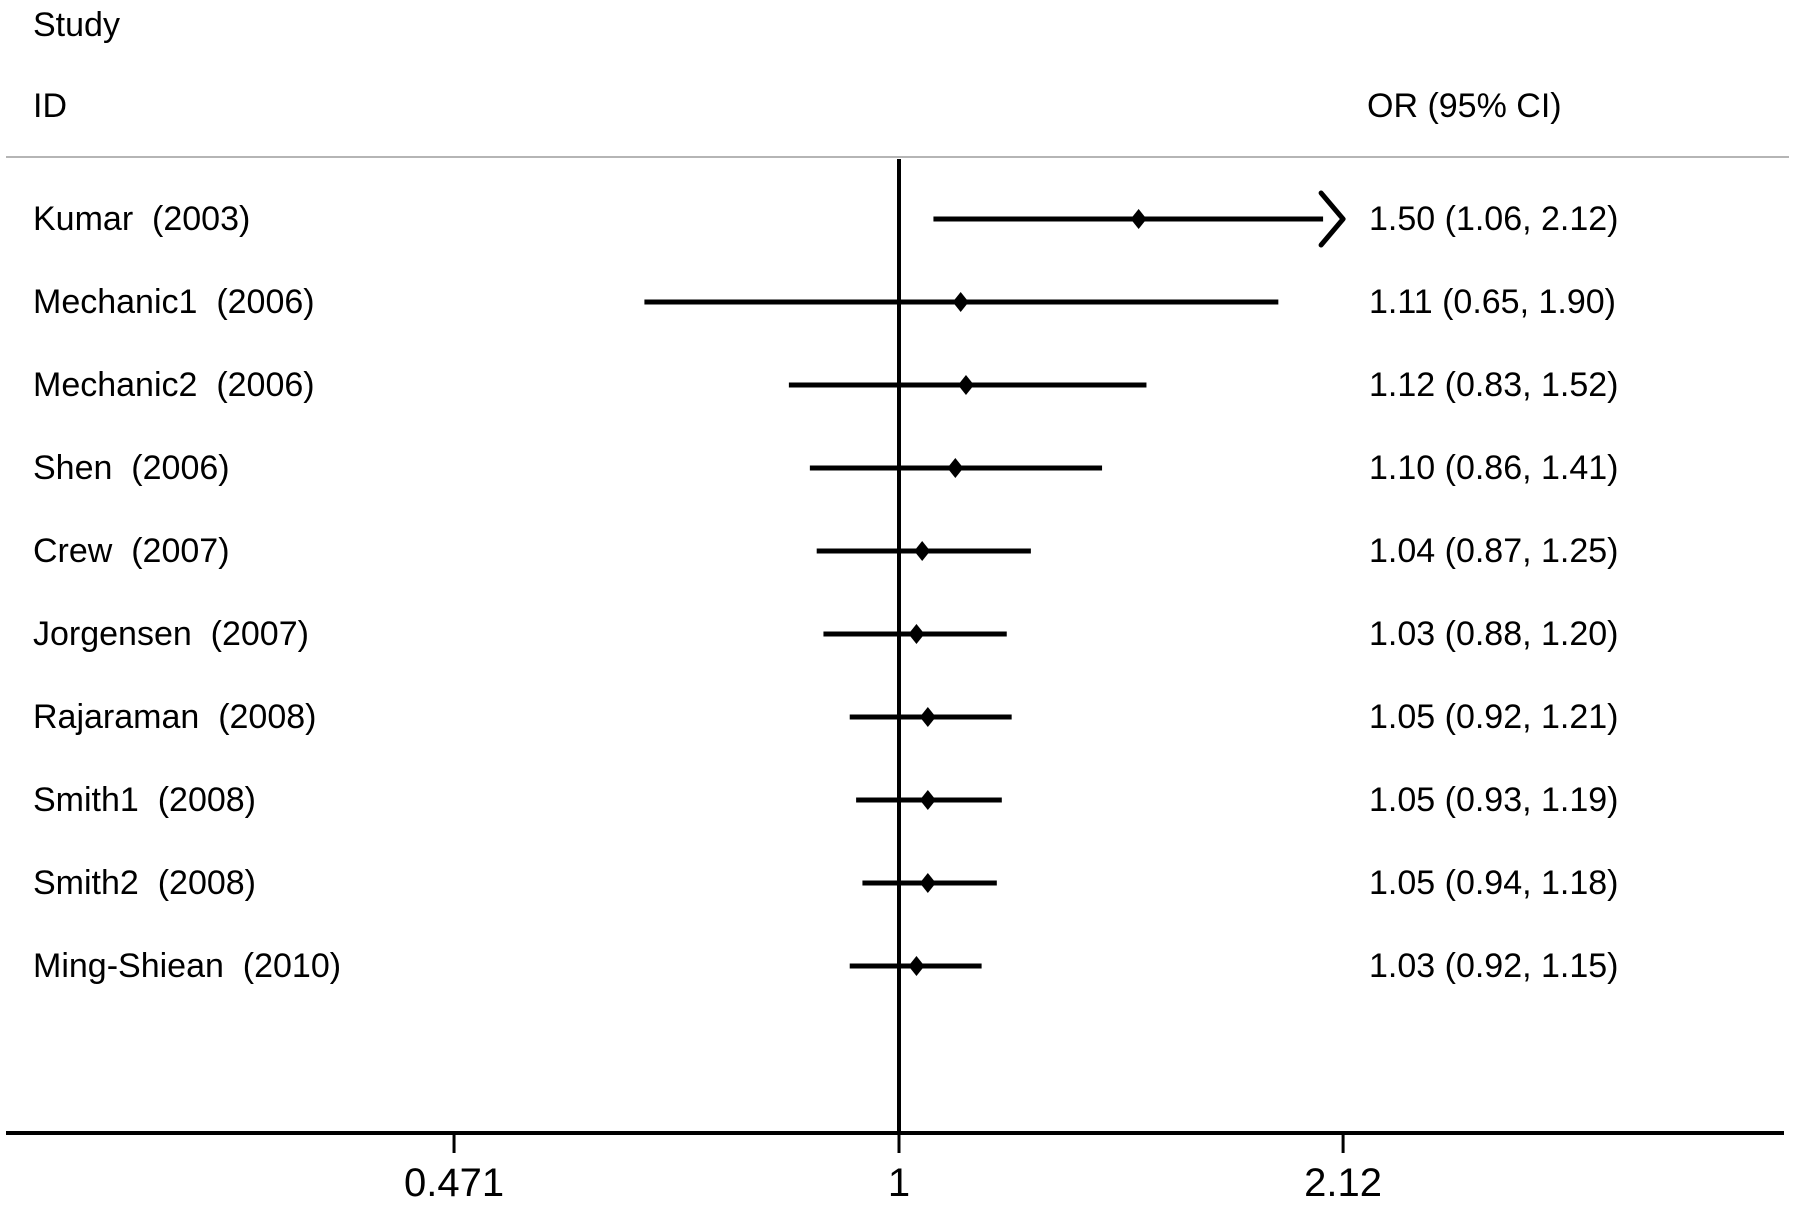 The height and width of the screenshot is (1207, 1795). I want to click on study-label: Jorgensen (2007), so click(171, 634).